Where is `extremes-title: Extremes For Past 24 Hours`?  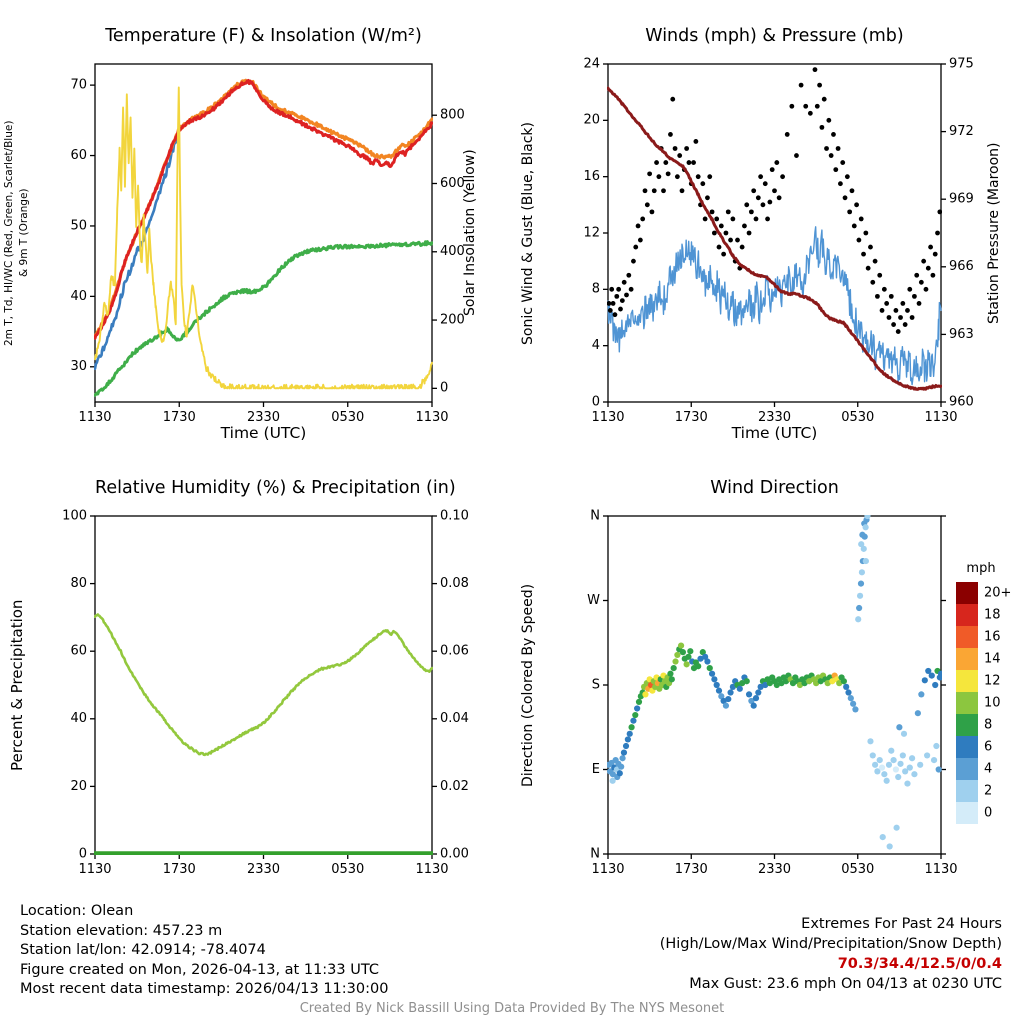 extremes-title: Extremes For Past 24 Hours is located at coordinates (901, 924).